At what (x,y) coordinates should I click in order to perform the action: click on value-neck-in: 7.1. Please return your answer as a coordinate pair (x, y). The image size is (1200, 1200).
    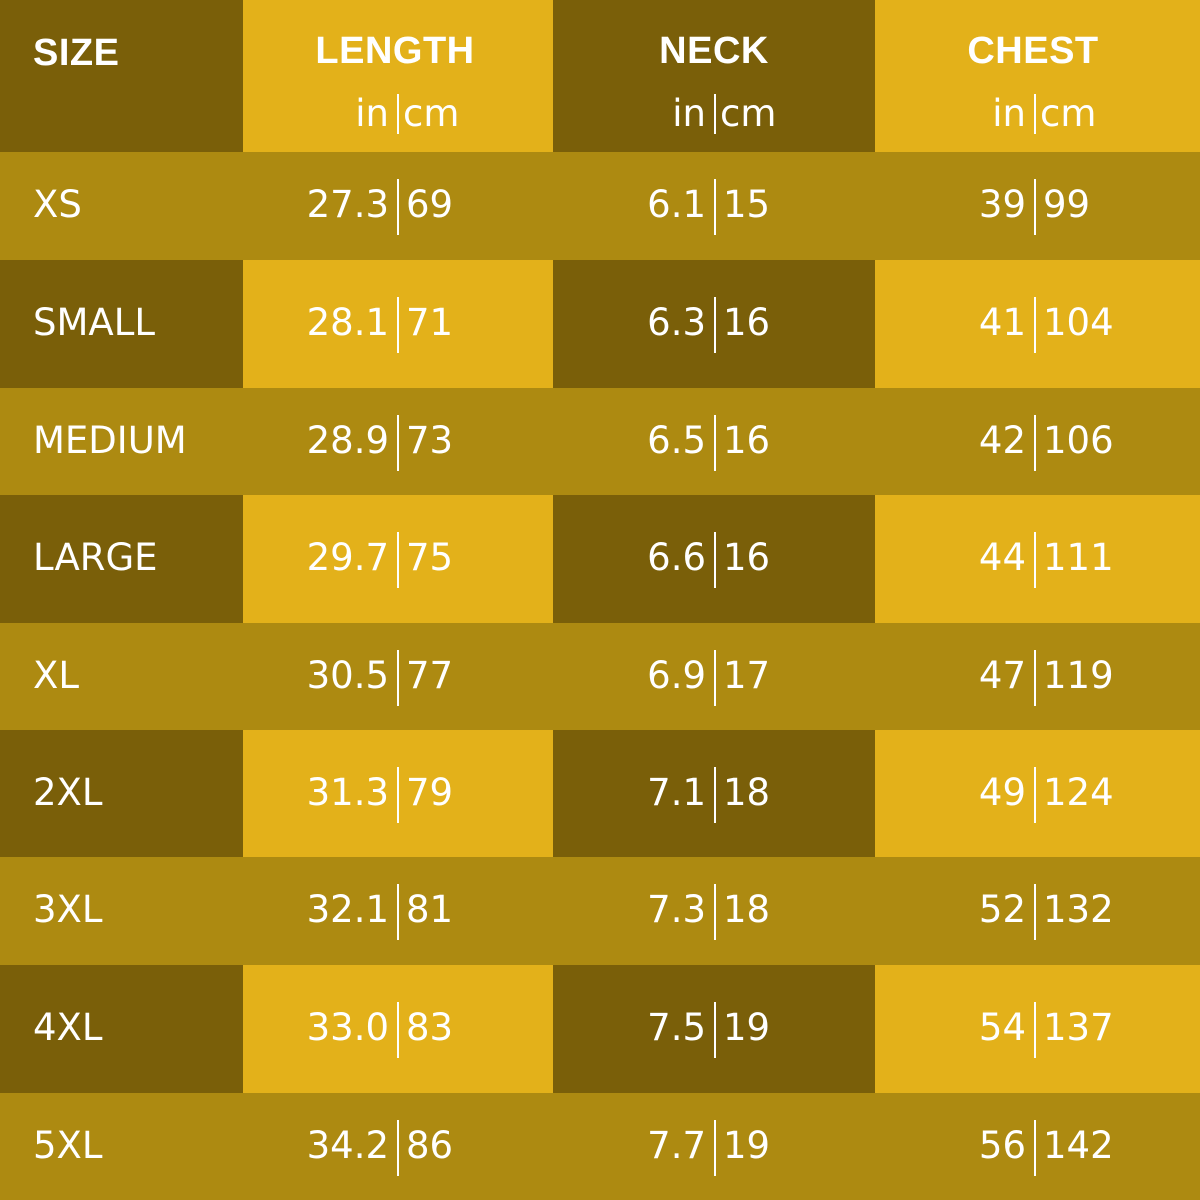
    Looking at the image, I should click on (676, 792).